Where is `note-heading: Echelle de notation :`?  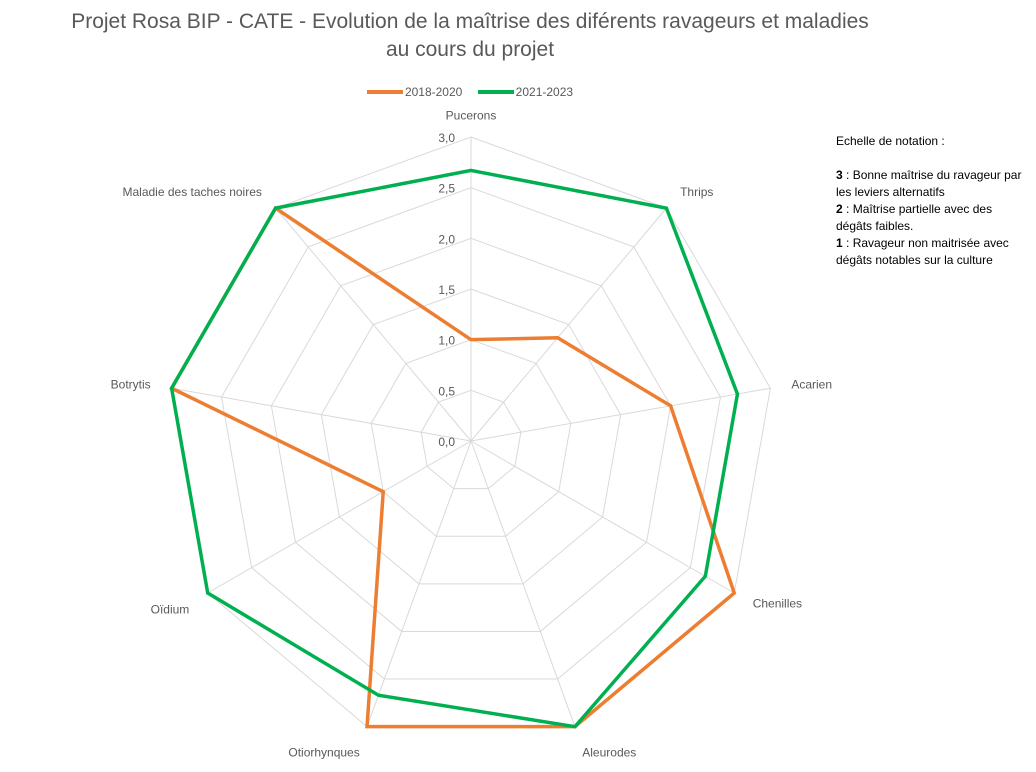 note-heading: Echelle de notation : is located at coordinates (890, 141).